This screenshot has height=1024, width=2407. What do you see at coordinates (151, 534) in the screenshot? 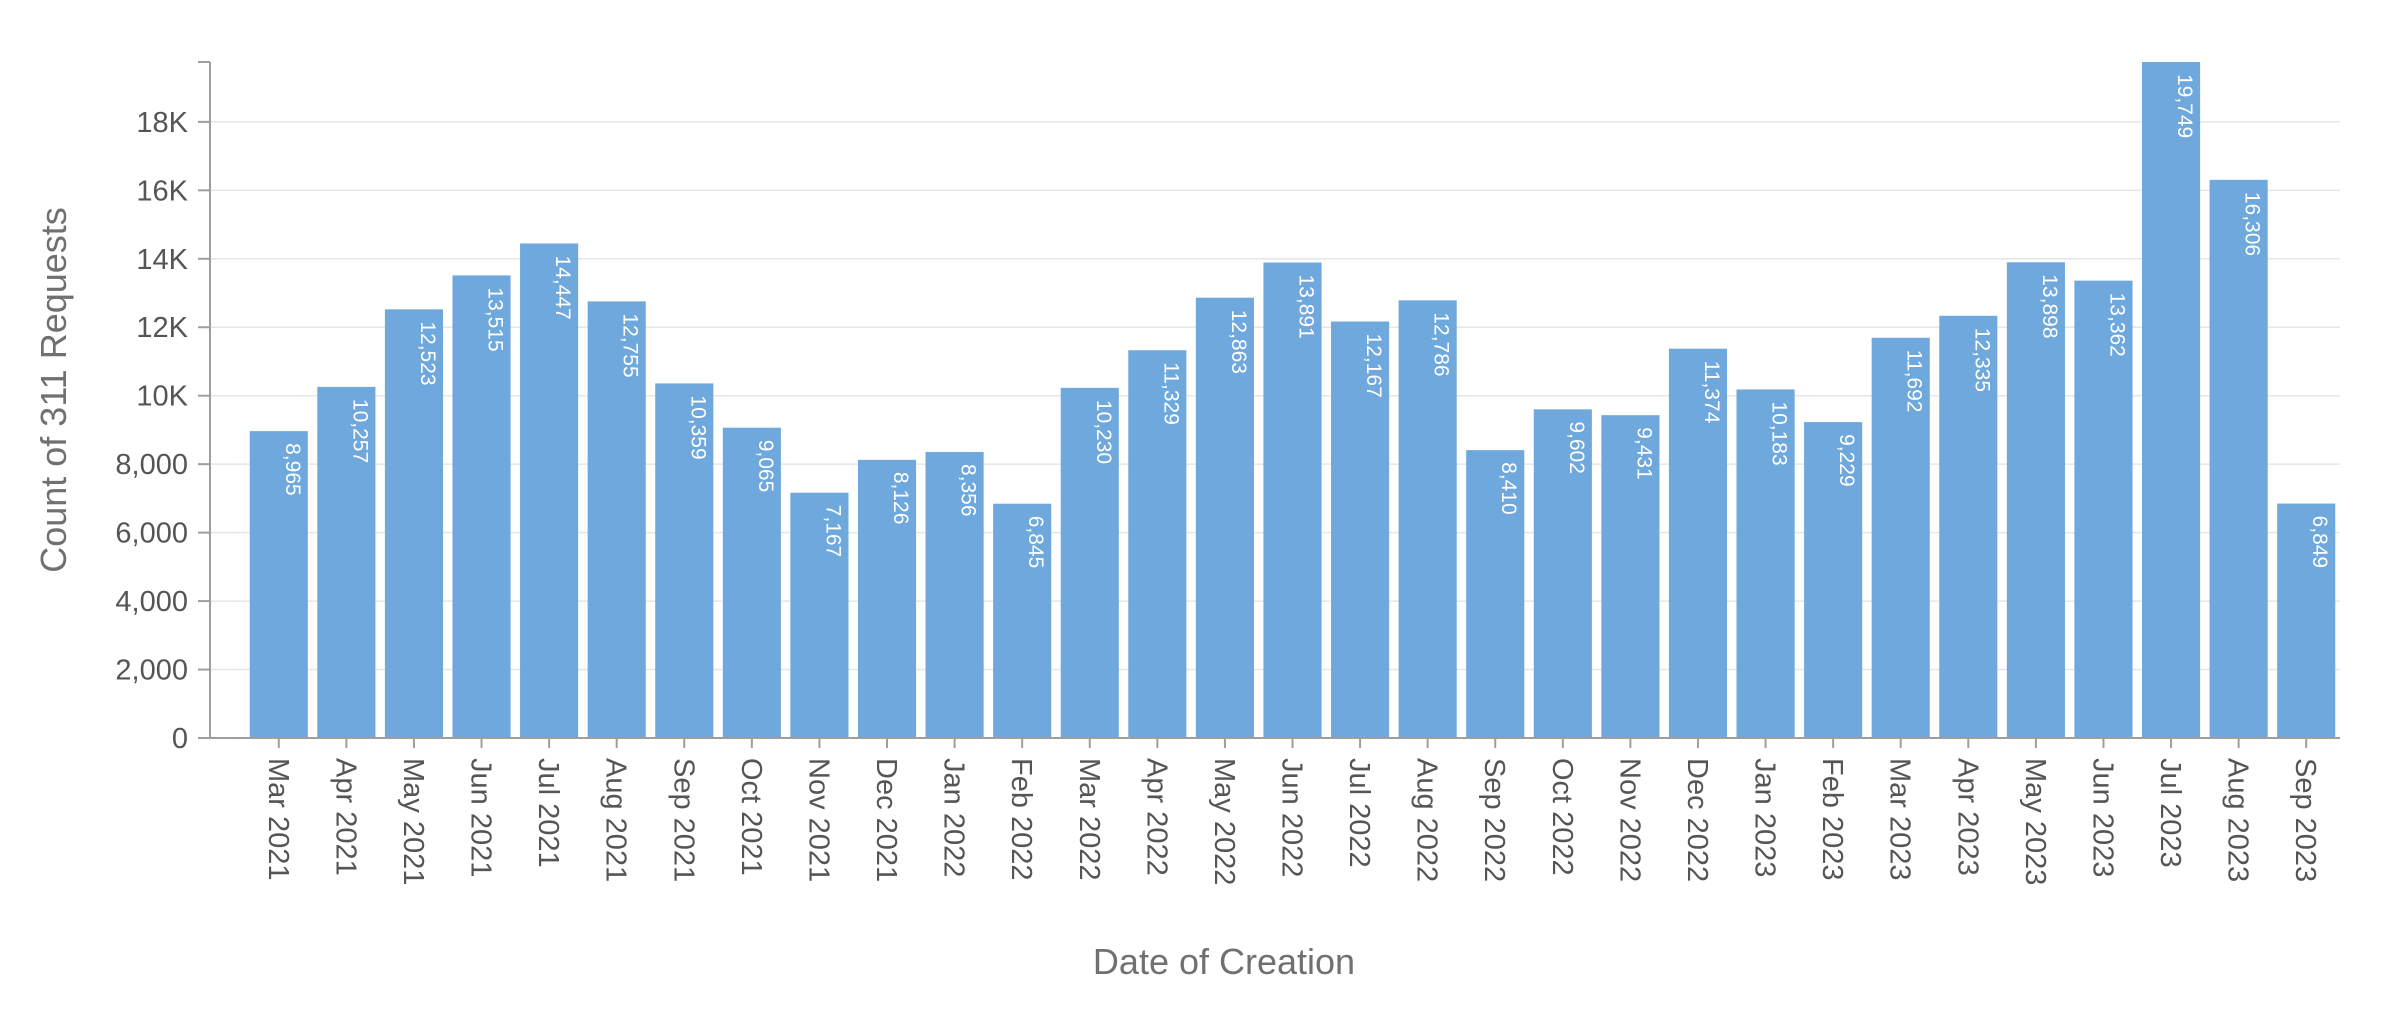
I see `y-tick-label: 6,000` at bounding box center [151, 534].